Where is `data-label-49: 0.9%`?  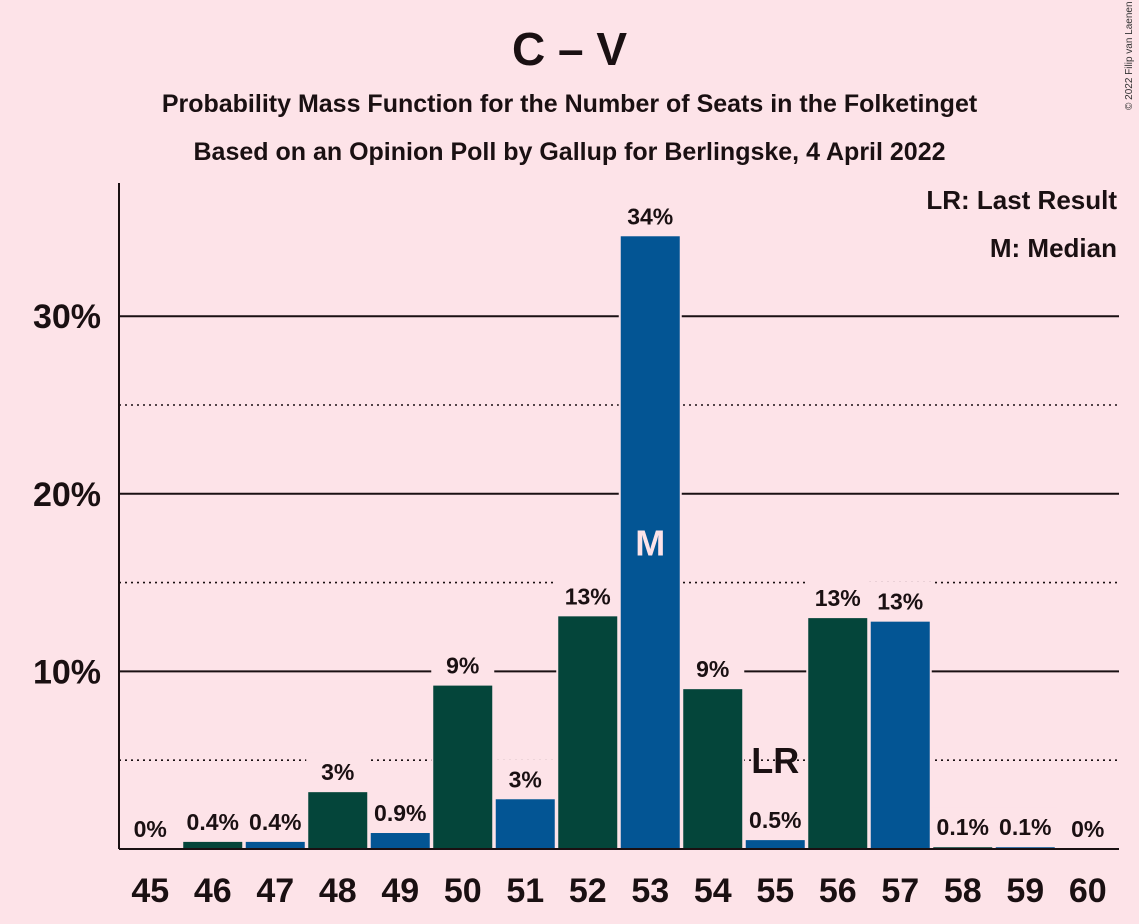 data-label-49: 0.9% is located at coordinates (400, 813).